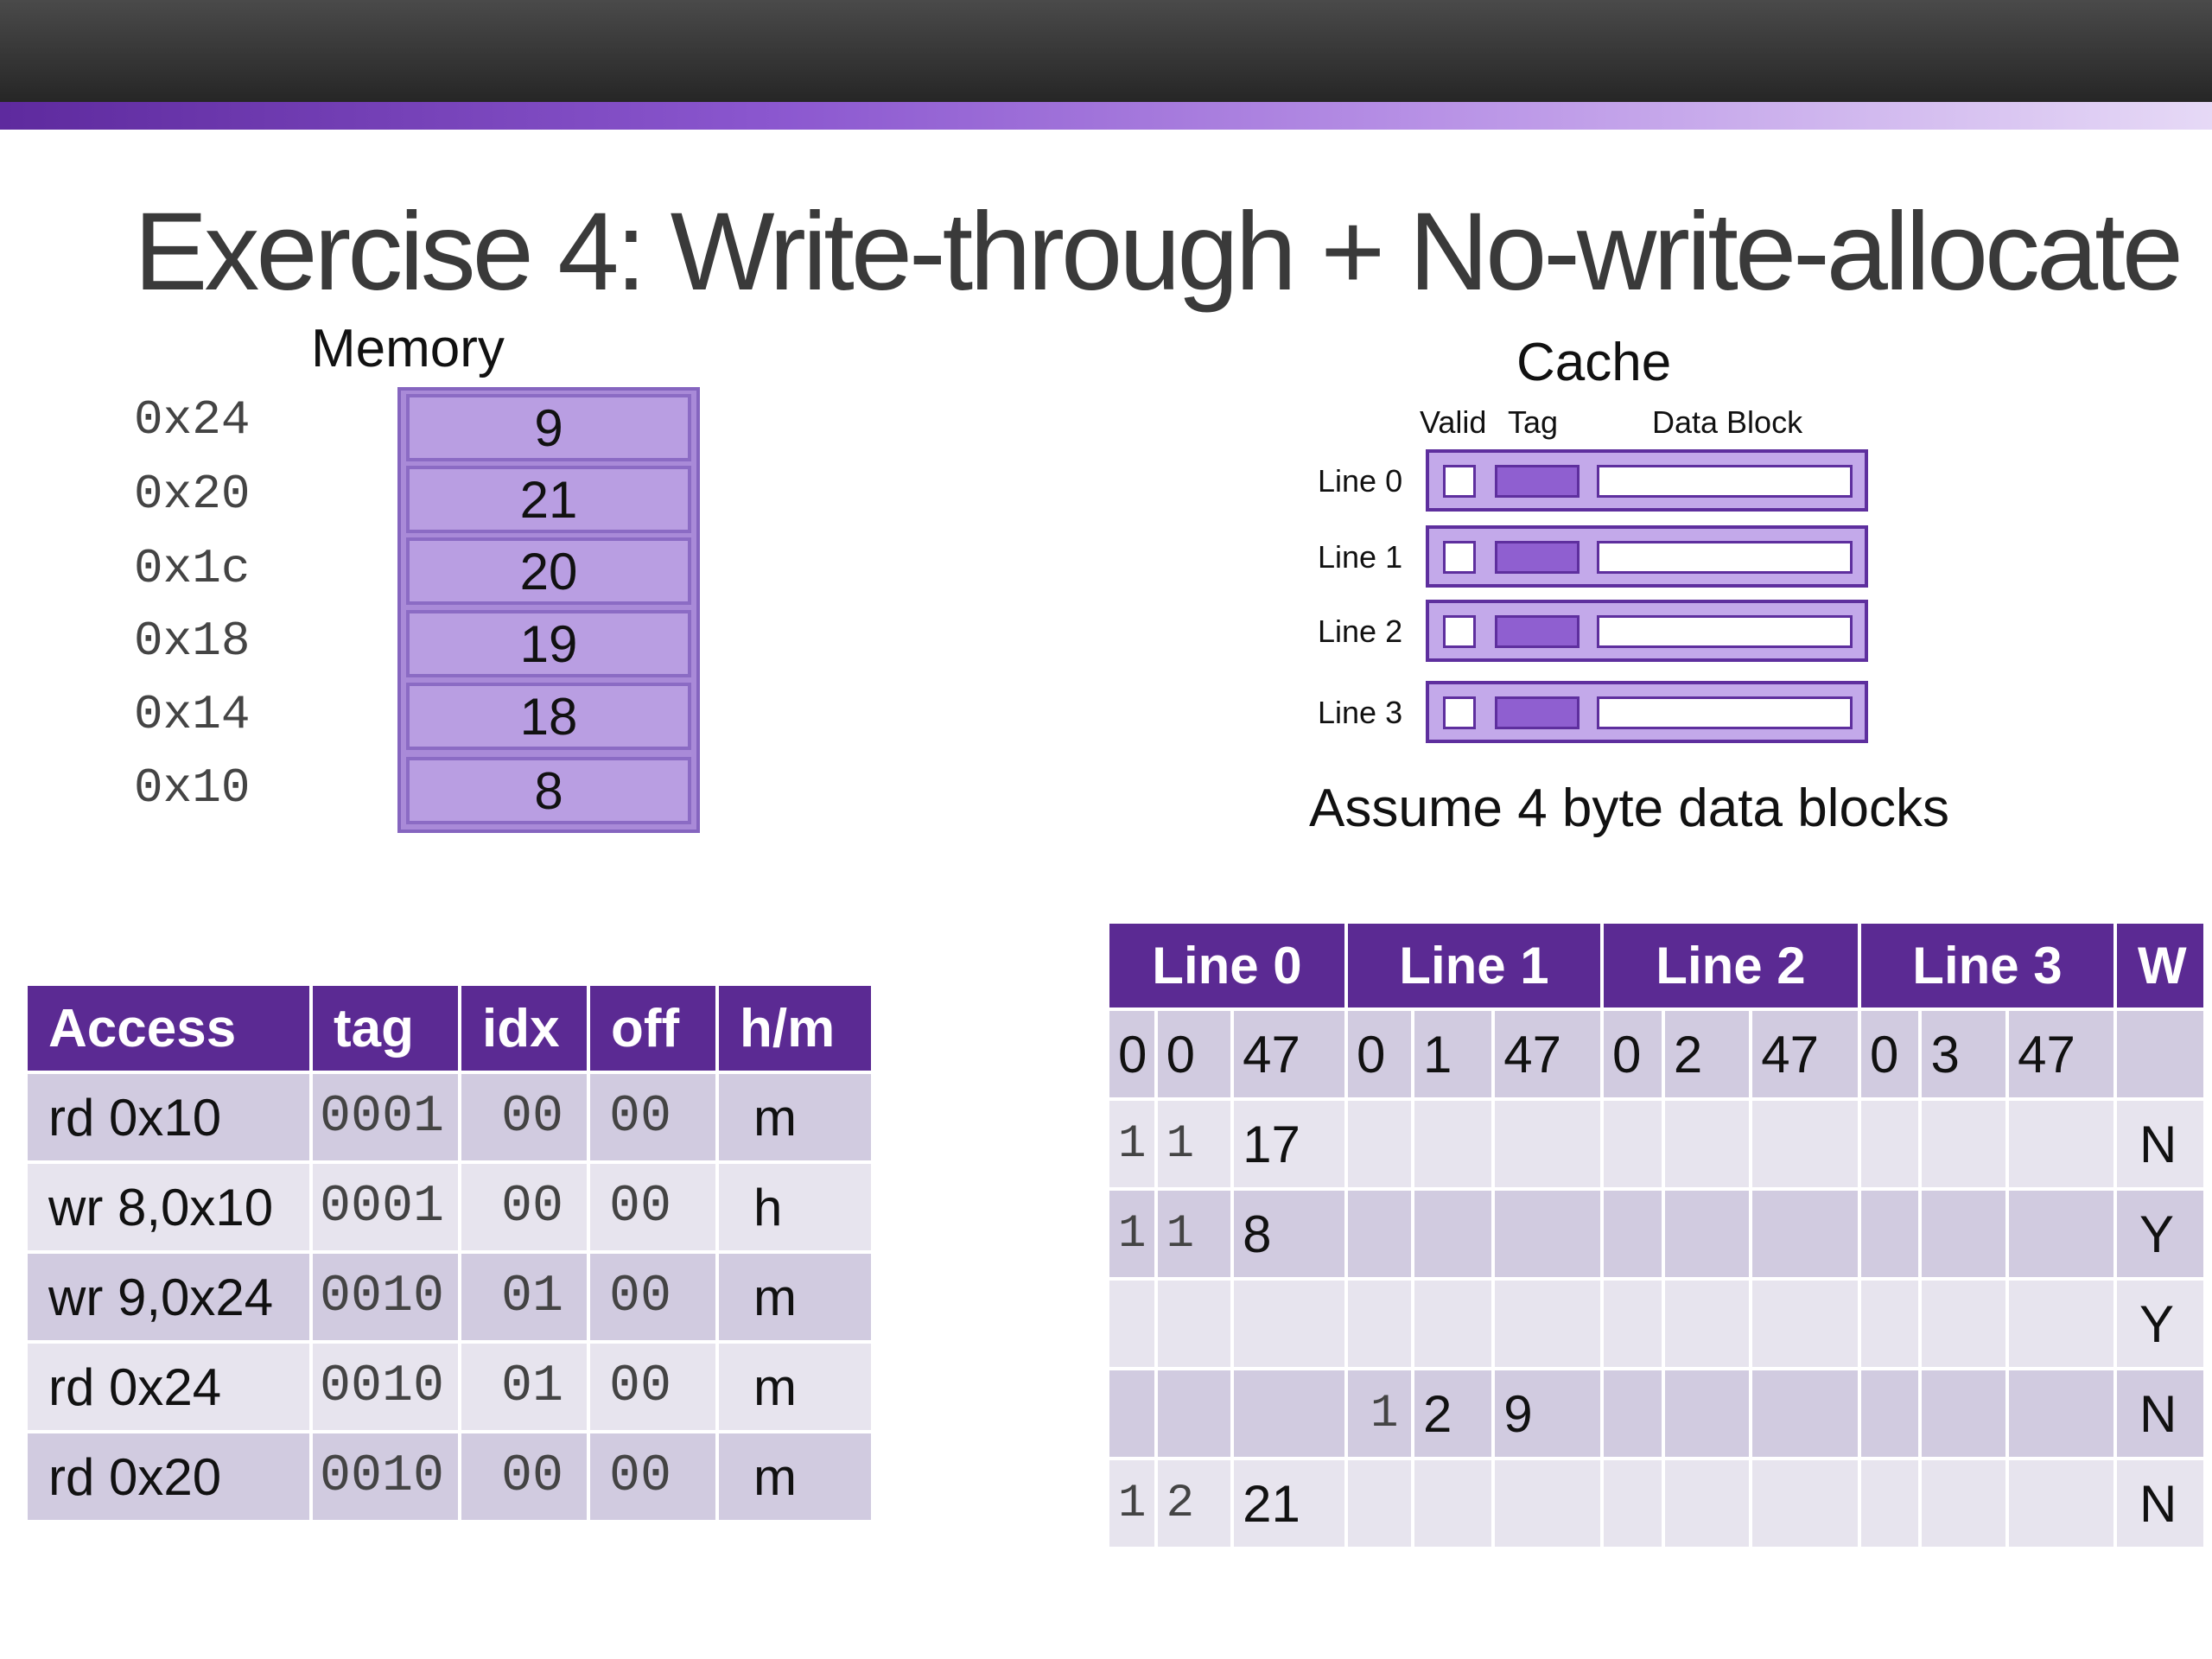 This screenshot has height=1659, width=2212. Describe the element at coordinates (1547, 1413) in the screenshot. I see `line-1-data-cell: 9` at that location.